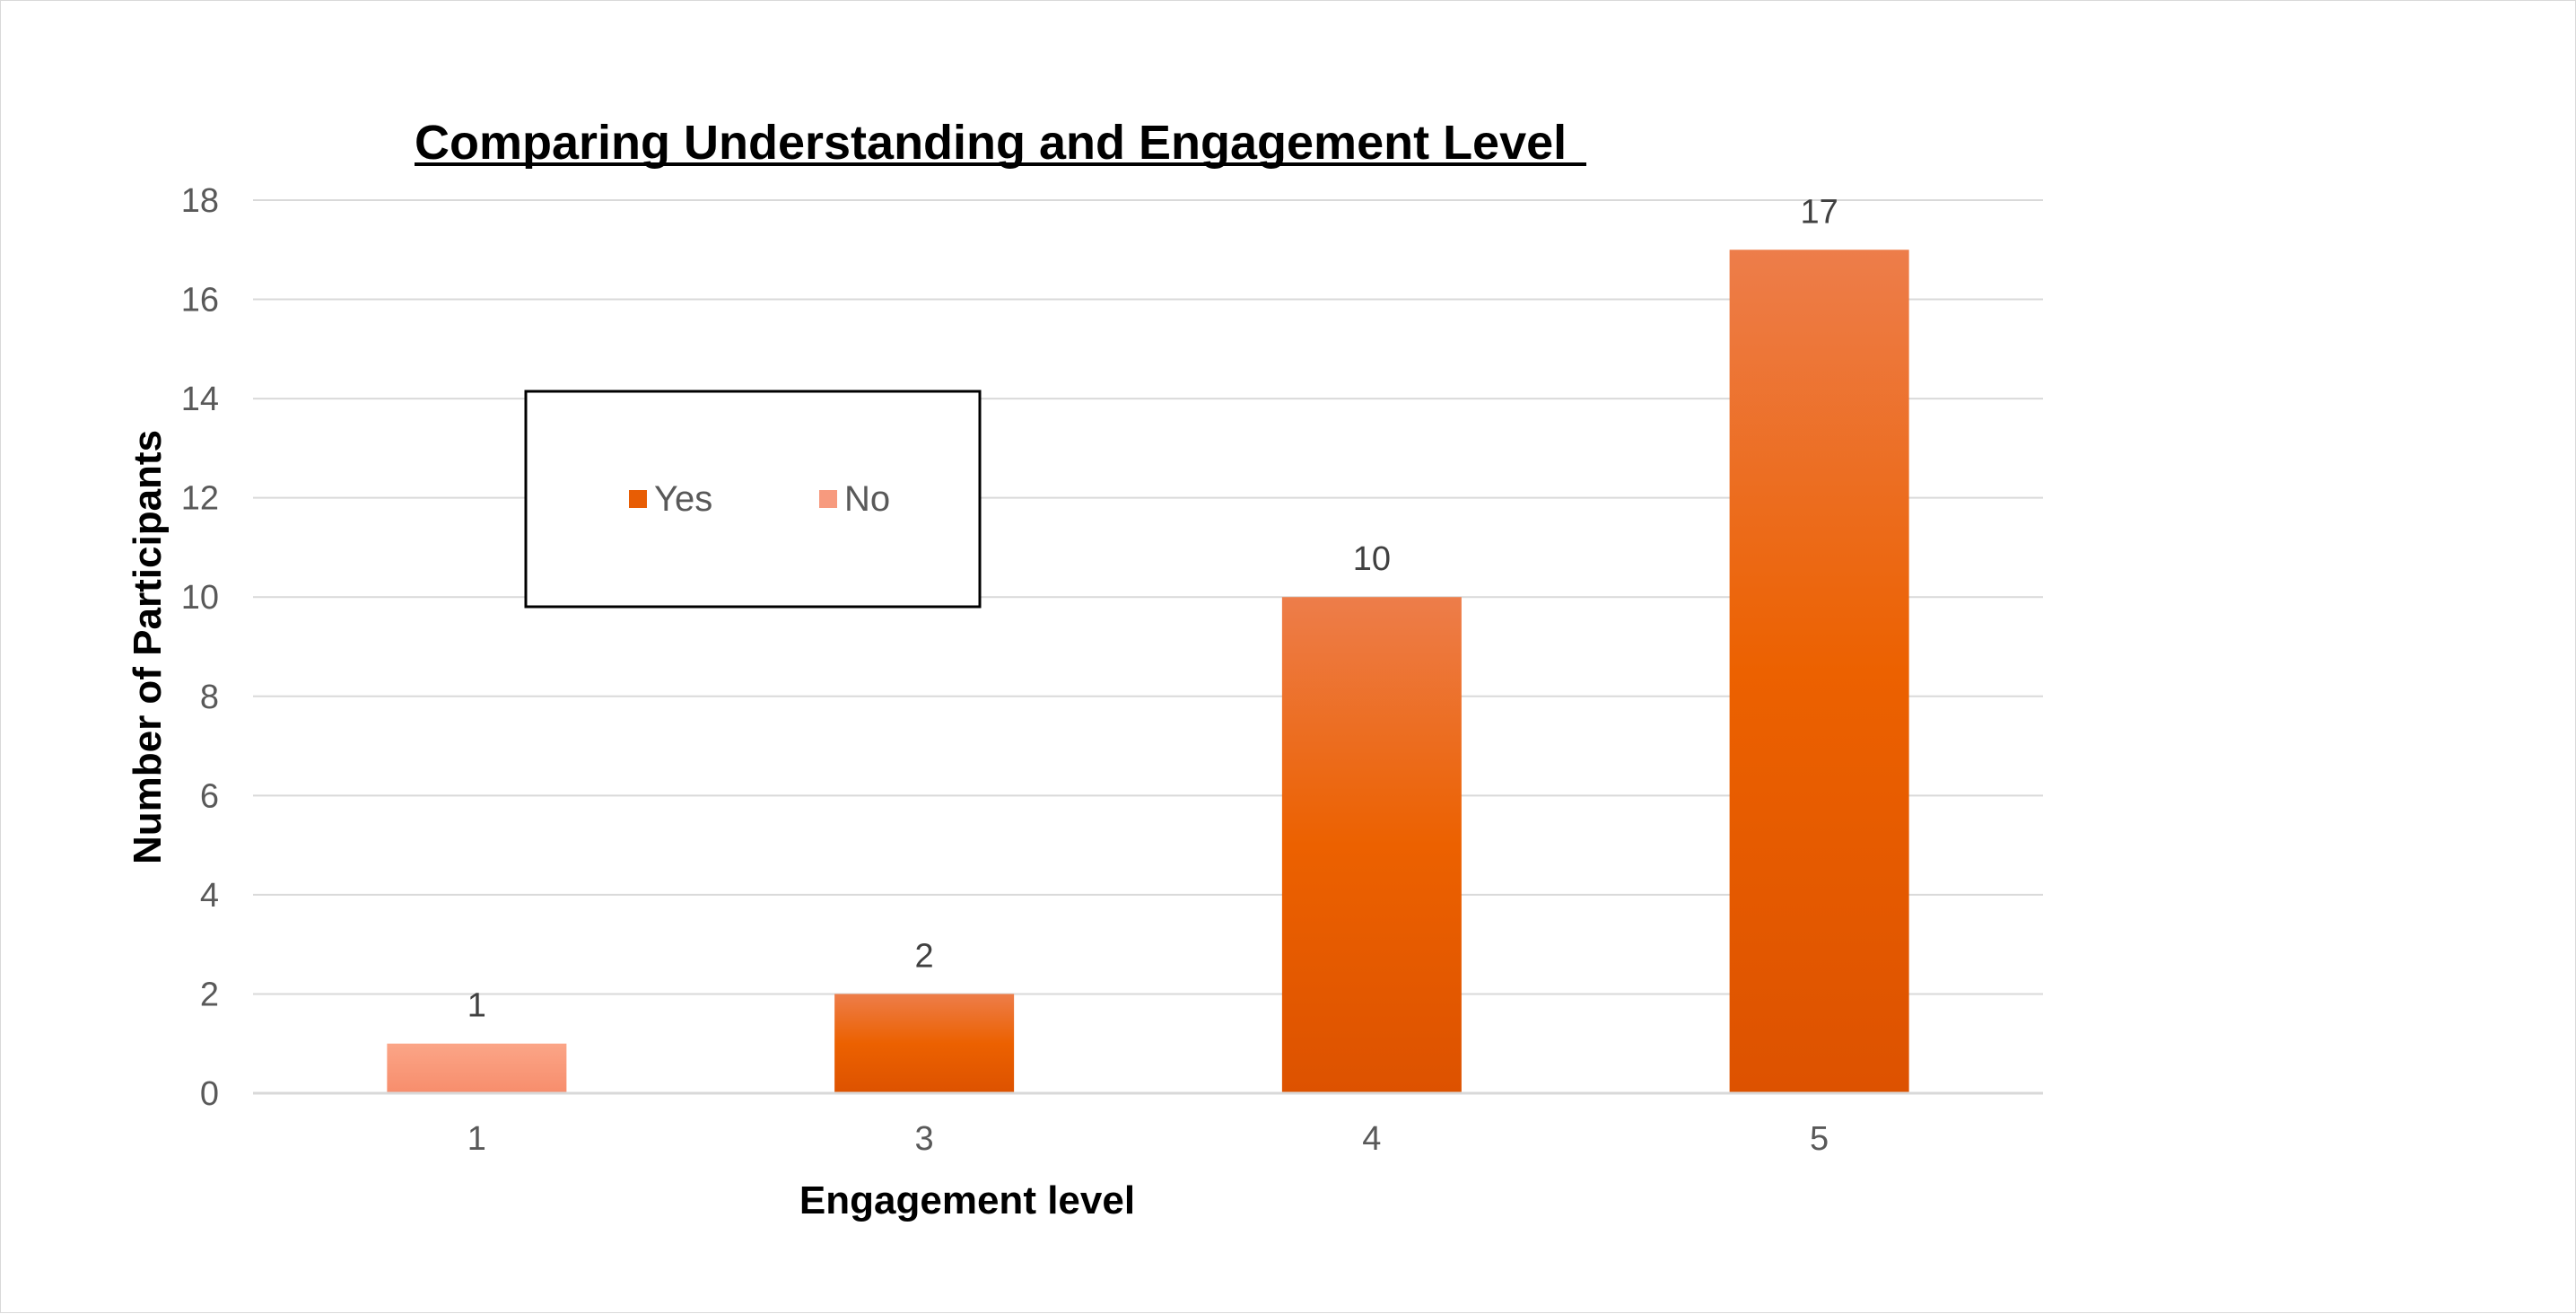 The height and width of the screenshot is (1314, 2576). I want to click on y-tick-label-10: 10, so click(200, 598).